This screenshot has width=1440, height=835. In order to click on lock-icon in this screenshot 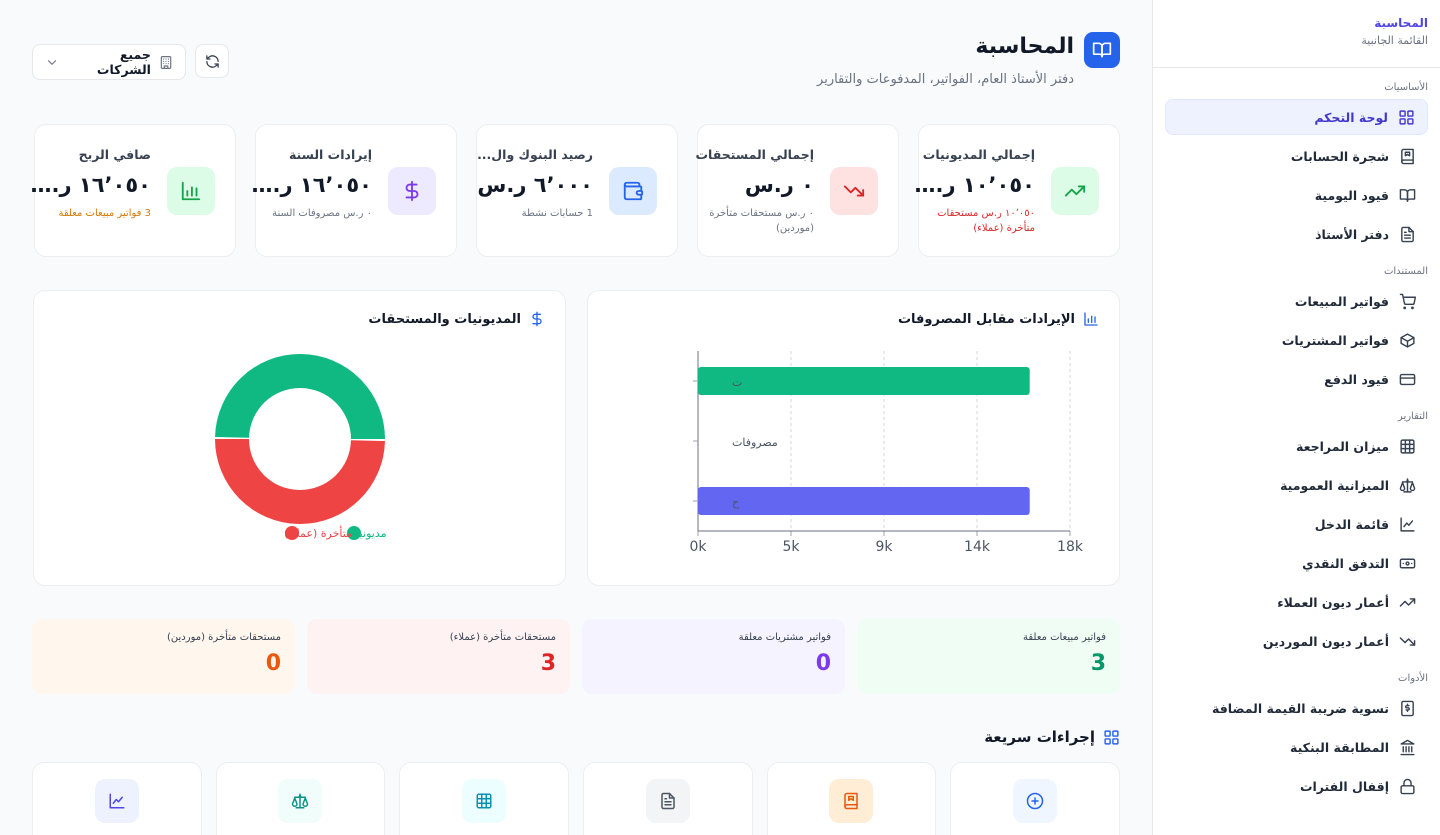, I will do `click(1407, 786)`.